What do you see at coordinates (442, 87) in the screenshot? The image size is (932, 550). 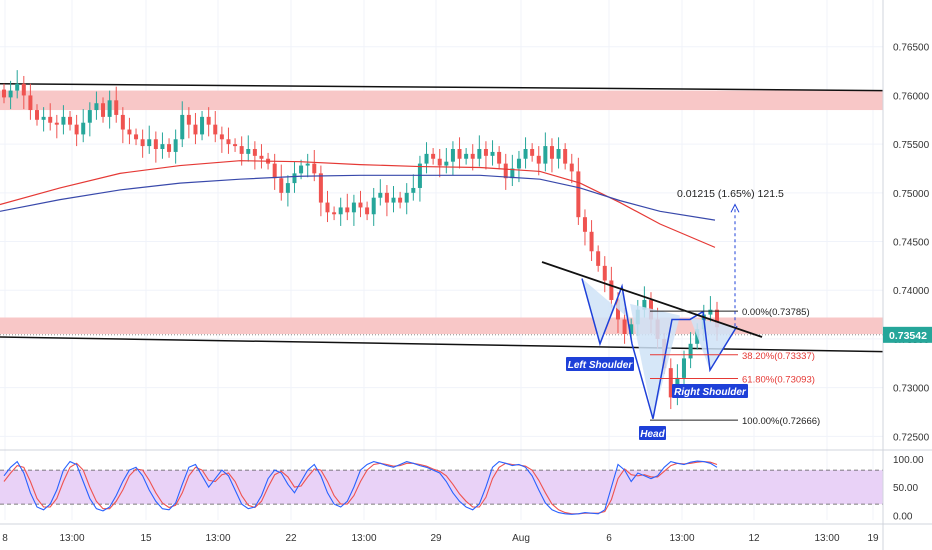 I see `upper-channel-line` at bounding box center [442, 87].